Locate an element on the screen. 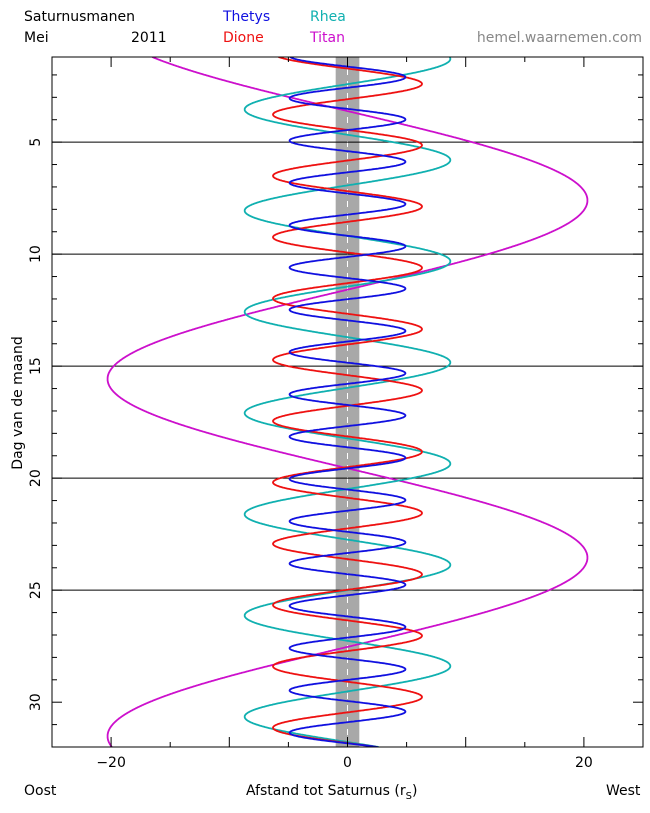 The height and width of the screenshot is (813, 650). y-tick-label-20: 20 is located at coordinates (36, 478).